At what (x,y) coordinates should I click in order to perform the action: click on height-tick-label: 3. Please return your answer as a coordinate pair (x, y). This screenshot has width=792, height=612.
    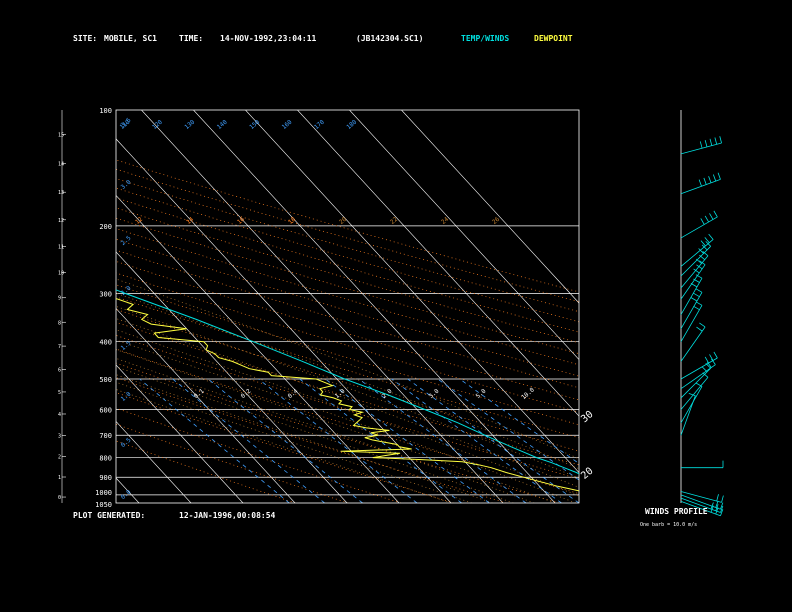
    Looking at the image, I should click on (59, 437).